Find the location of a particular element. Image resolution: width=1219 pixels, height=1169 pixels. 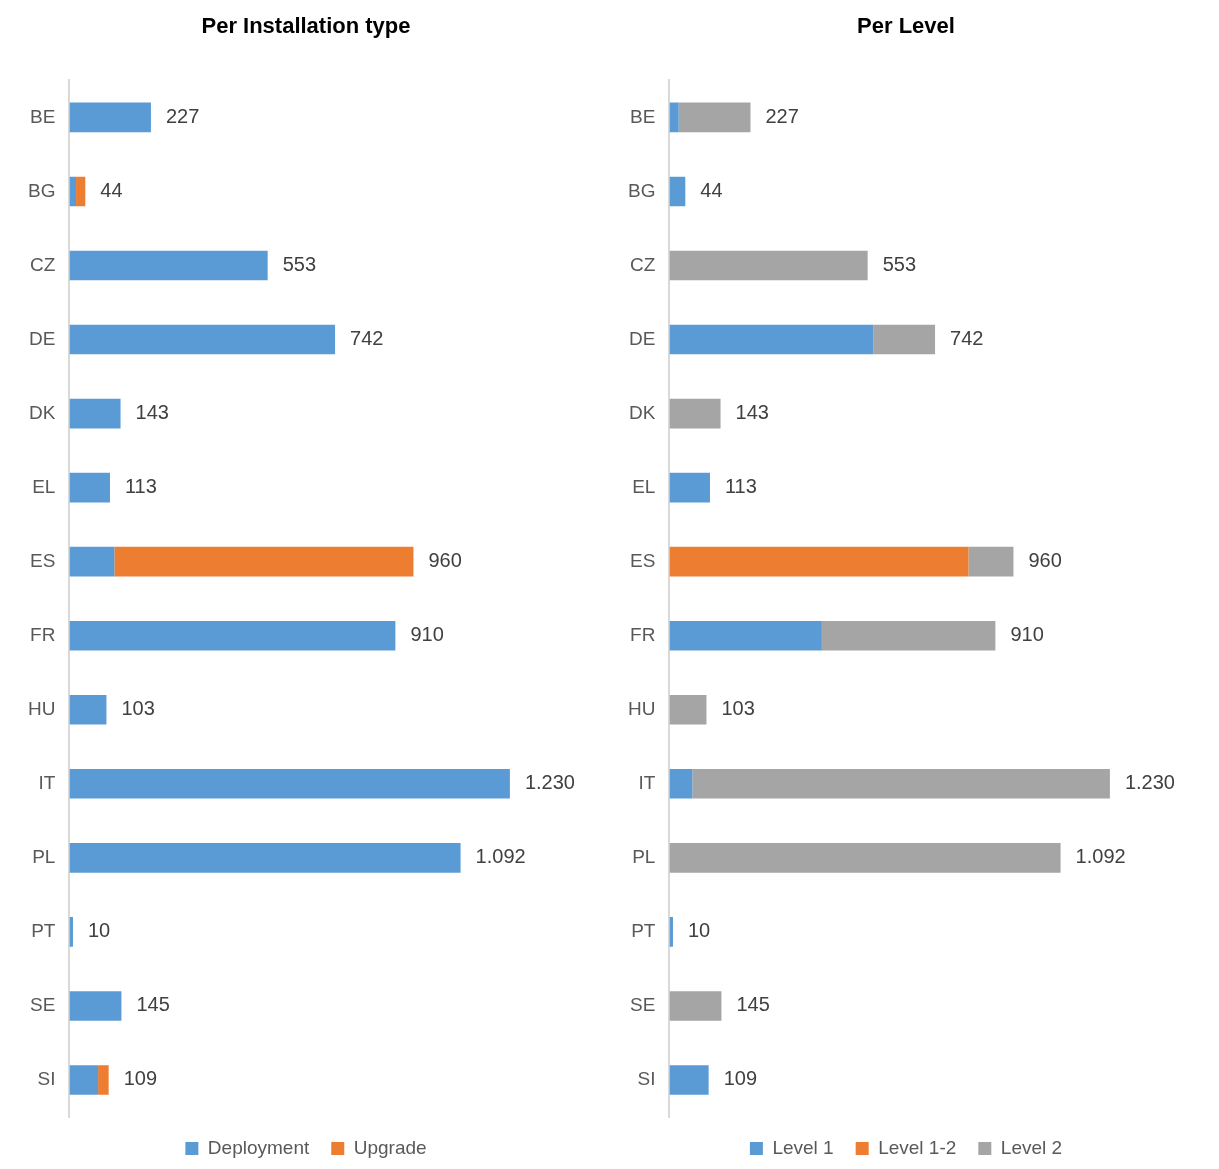

chart-title: Per Installation type is located at coordinates (306, 26).